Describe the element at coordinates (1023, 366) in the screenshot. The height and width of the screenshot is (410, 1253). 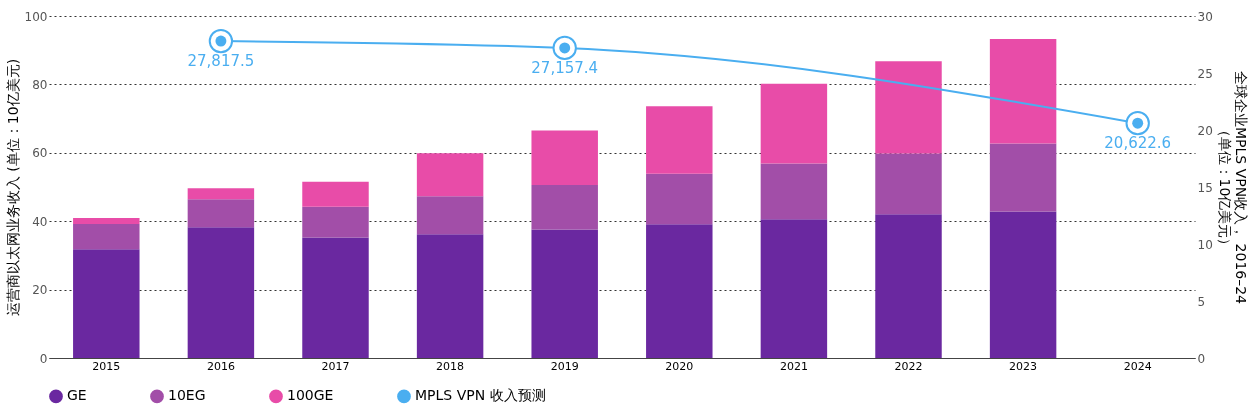
I see `x-tick-label: 2023` at that location.